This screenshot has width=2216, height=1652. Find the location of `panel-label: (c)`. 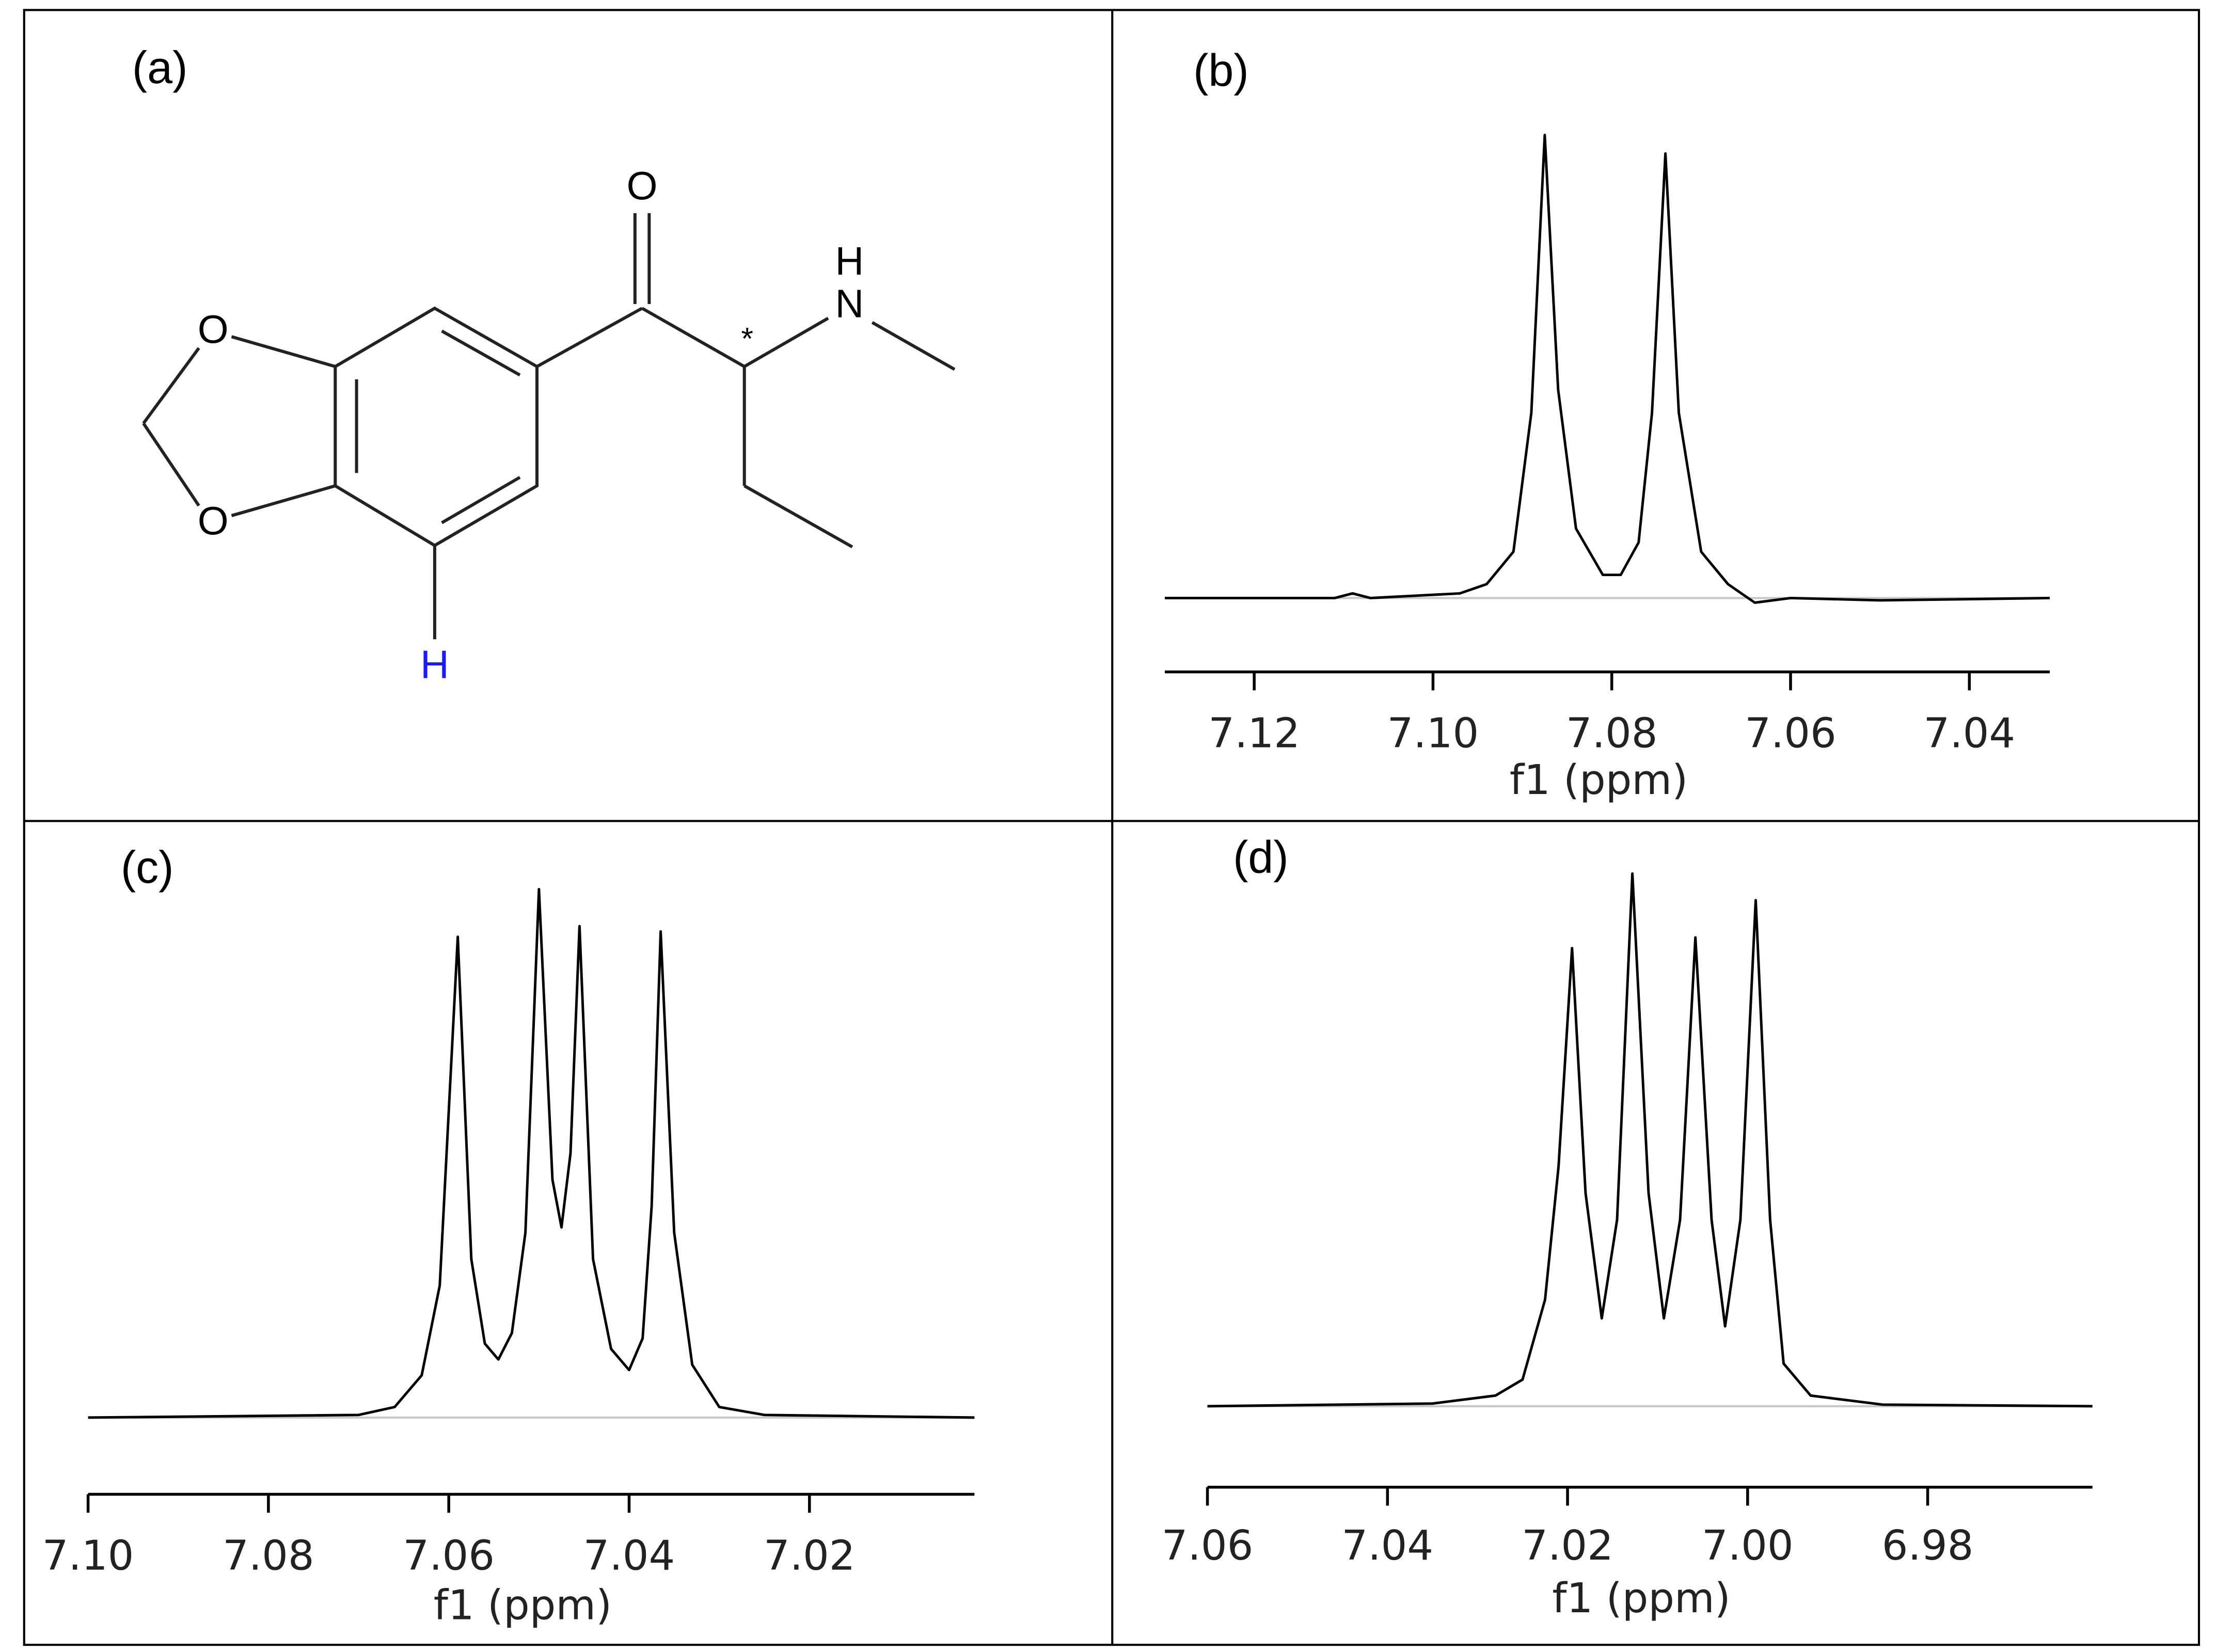

panel-label: (c) is located at coordinates (147, 867).